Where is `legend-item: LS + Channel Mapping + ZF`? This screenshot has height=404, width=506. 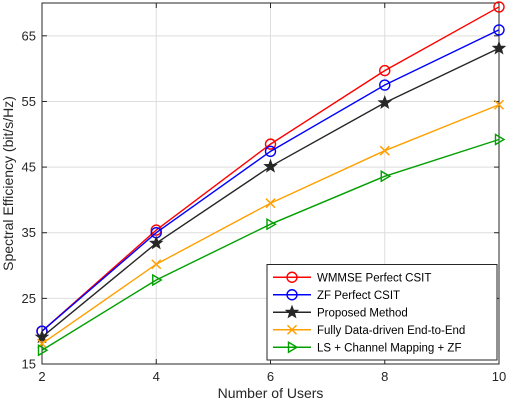
legend-item: LS + Channel Mapping + ZF is located at coordinates (367, 347).